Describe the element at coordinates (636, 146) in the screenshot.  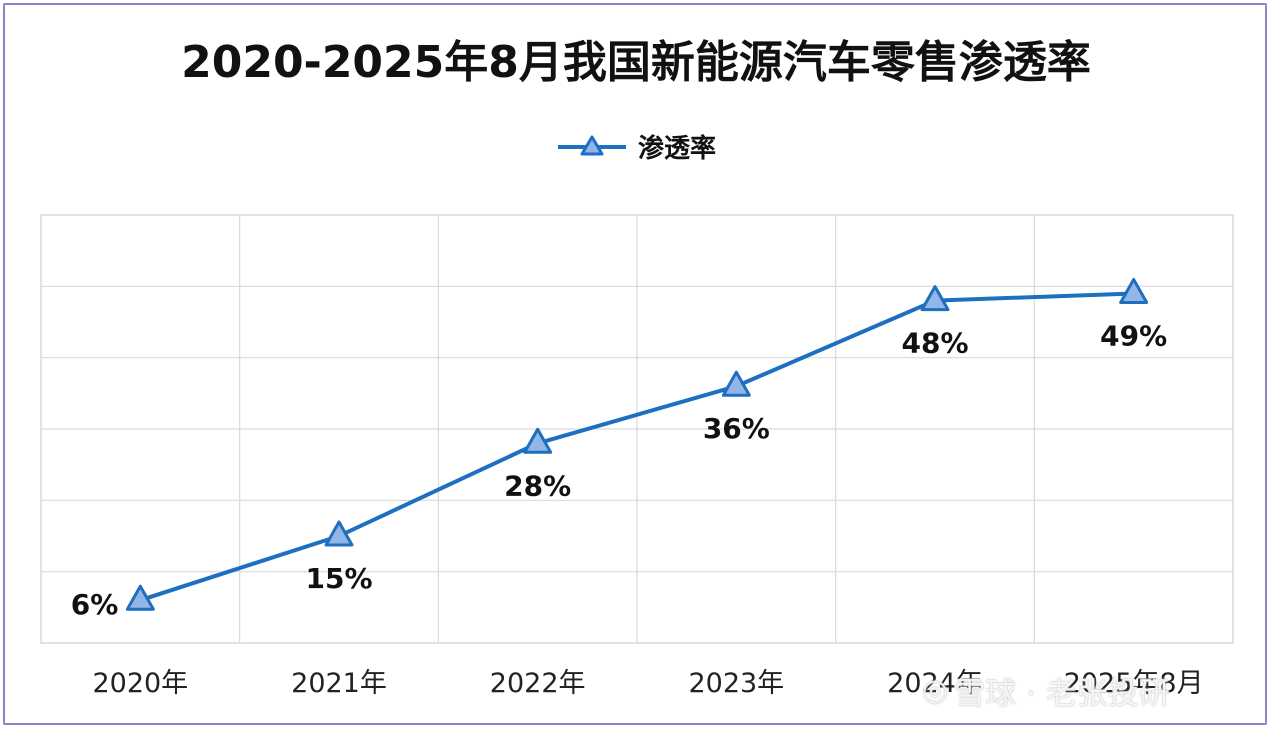
I see `chart-legend: 渗透率` at that location.